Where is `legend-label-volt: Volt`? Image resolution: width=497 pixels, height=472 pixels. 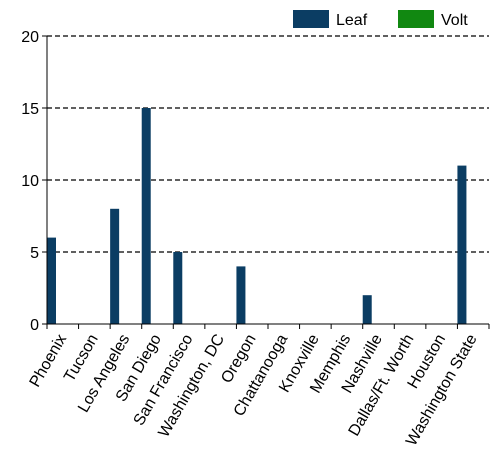
legend-label-volt: Volt is located at coordinates (454, 20).